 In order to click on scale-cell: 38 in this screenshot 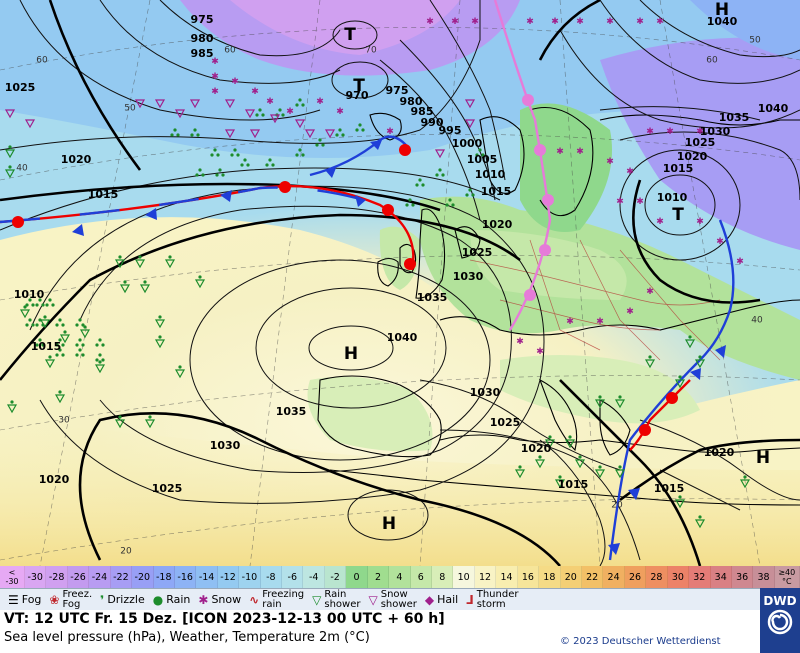, I will do `click(764, 577)`.